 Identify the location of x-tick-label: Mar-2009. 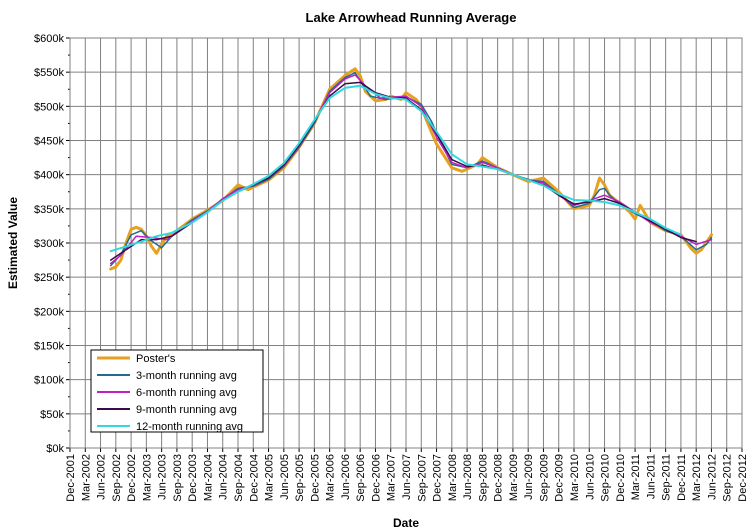
(514, 477).